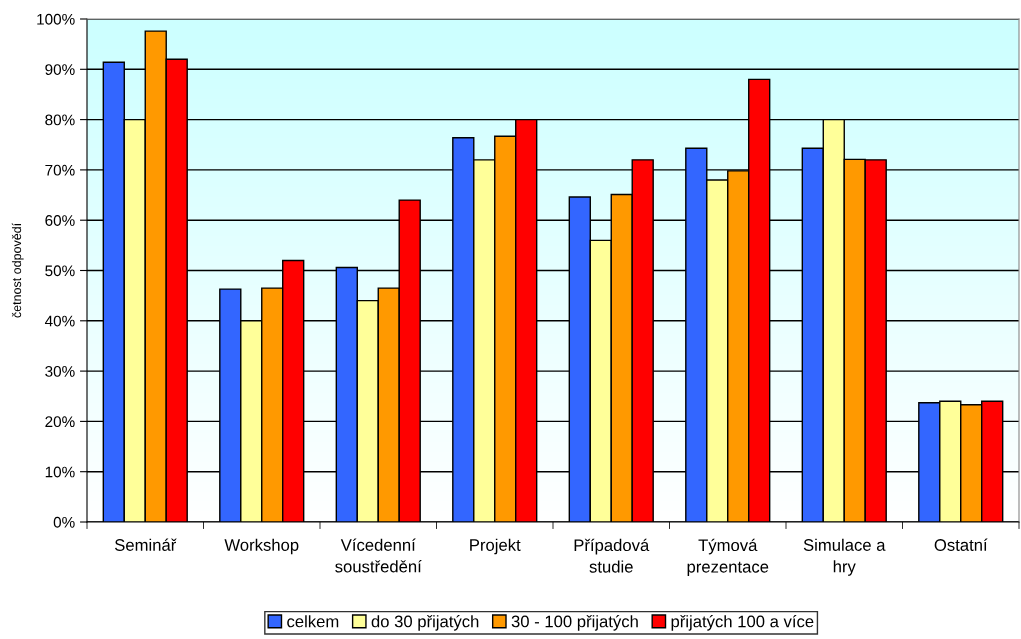 Image resolution: width=1021 pixels, height=639 pixels. I want to click on x-tick-label: Projekt, so click(495, 546).